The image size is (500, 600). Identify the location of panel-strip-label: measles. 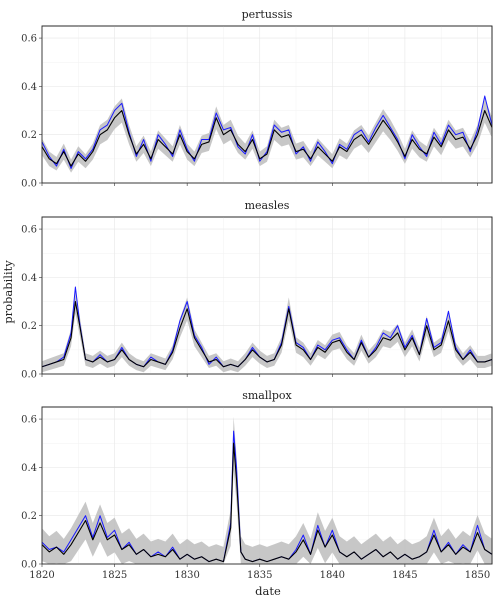
(267, 205).